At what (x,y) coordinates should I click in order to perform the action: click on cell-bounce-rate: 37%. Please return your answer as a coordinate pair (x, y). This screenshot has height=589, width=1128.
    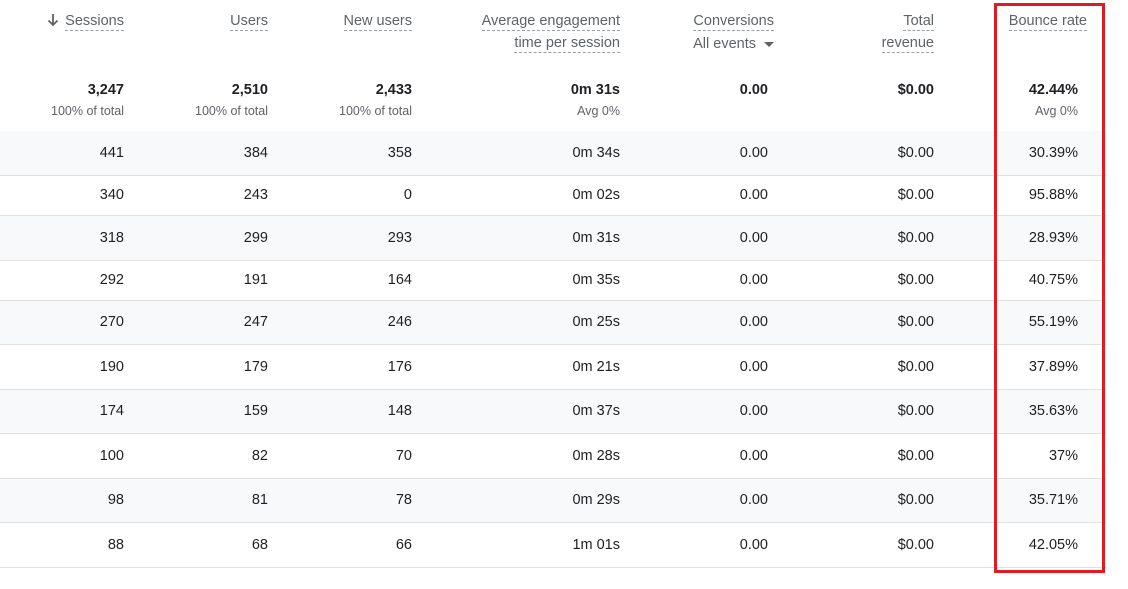
    Looking at the image, I should click on (1063, 456).